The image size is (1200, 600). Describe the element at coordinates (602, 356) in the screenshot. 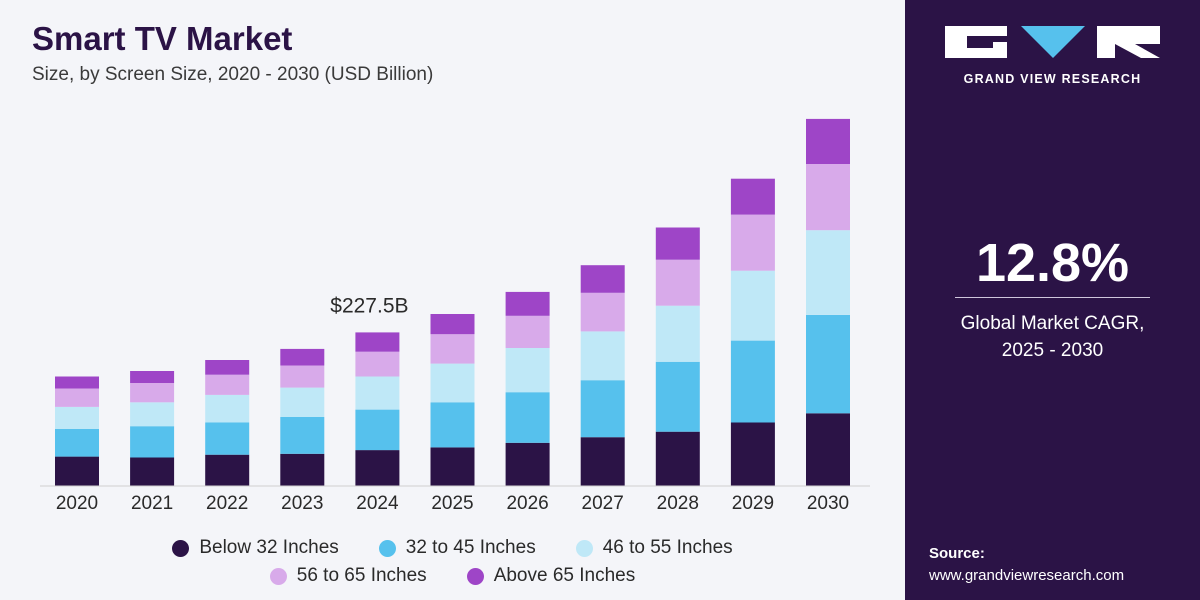

I see `bar-segment-2027-46-to-55-inches` at that location.